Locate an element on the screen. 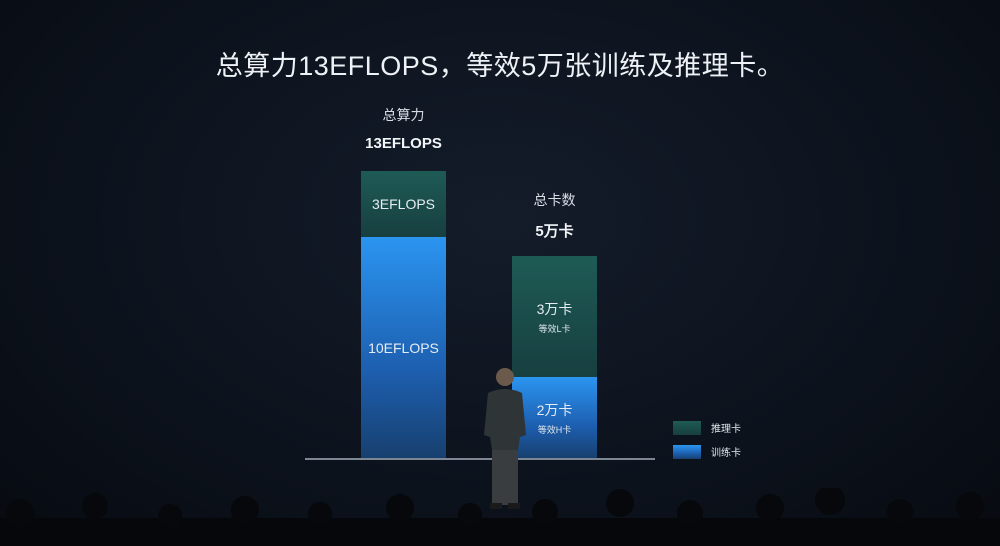  segment-value-label: 3EFLOPS is located at coordinates (403, 204).